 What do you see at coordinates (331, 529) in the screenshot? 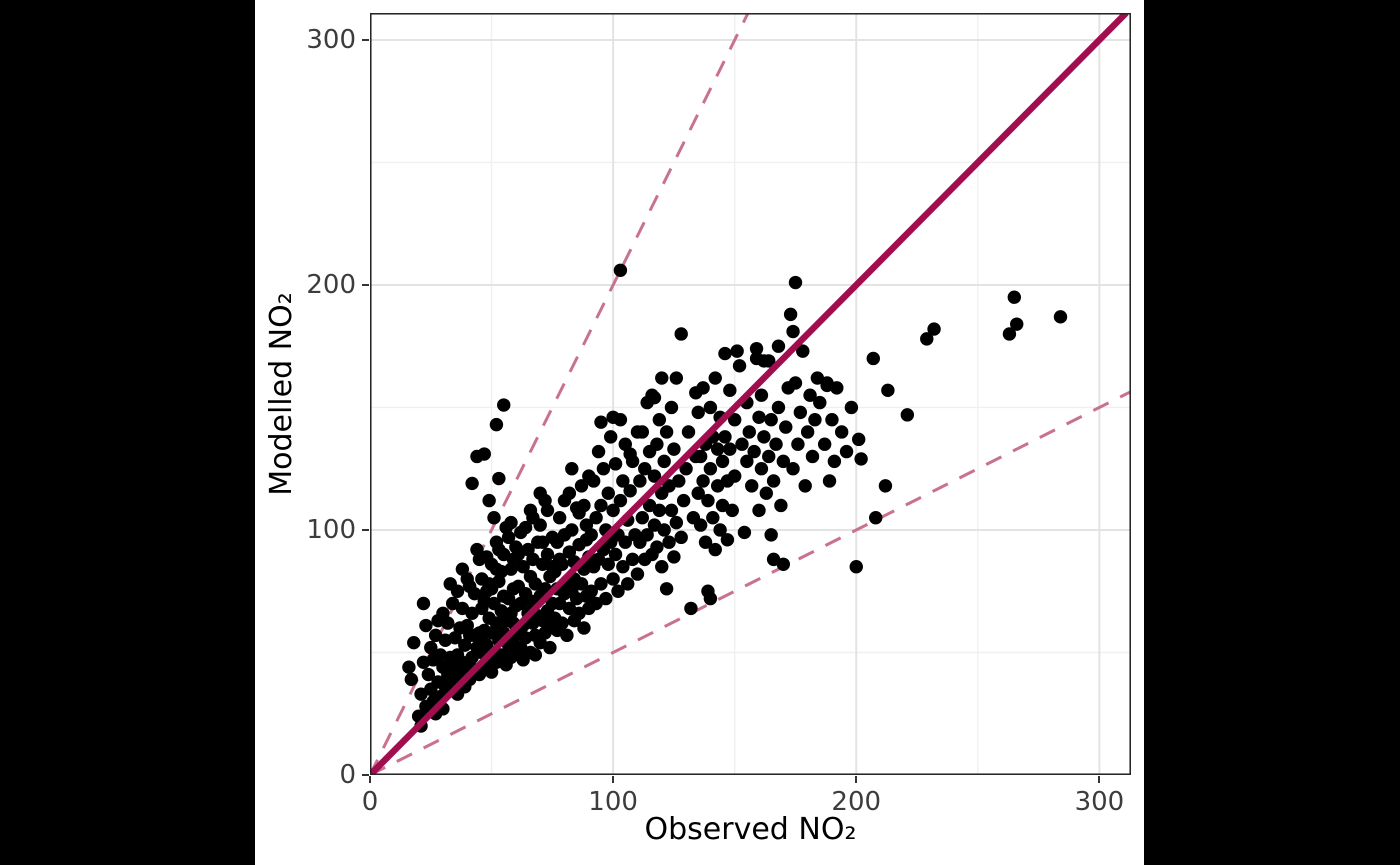
I see `y-tick-label: 100` at bounding box center [331, 529].